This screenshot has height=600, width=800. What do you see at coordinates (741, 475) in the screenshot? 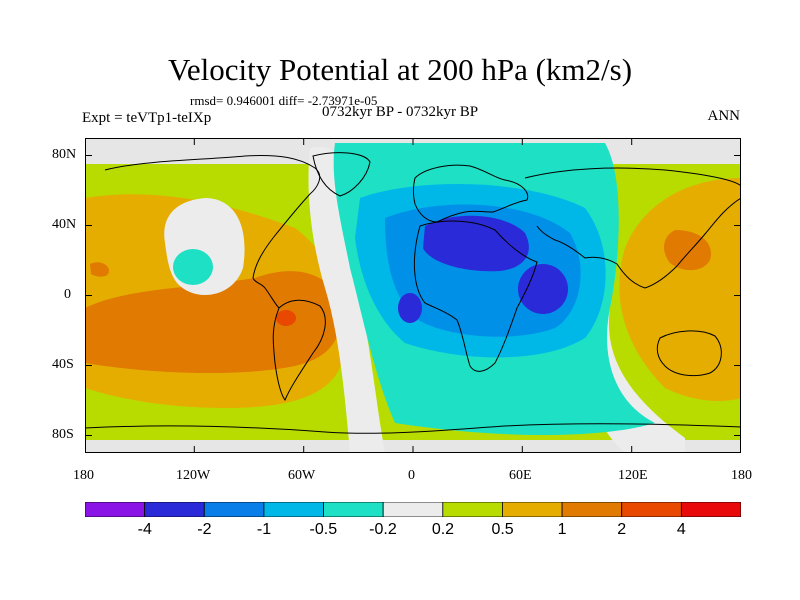
I see `lon-tick-180e: 180` at bounding box center [741, 475].